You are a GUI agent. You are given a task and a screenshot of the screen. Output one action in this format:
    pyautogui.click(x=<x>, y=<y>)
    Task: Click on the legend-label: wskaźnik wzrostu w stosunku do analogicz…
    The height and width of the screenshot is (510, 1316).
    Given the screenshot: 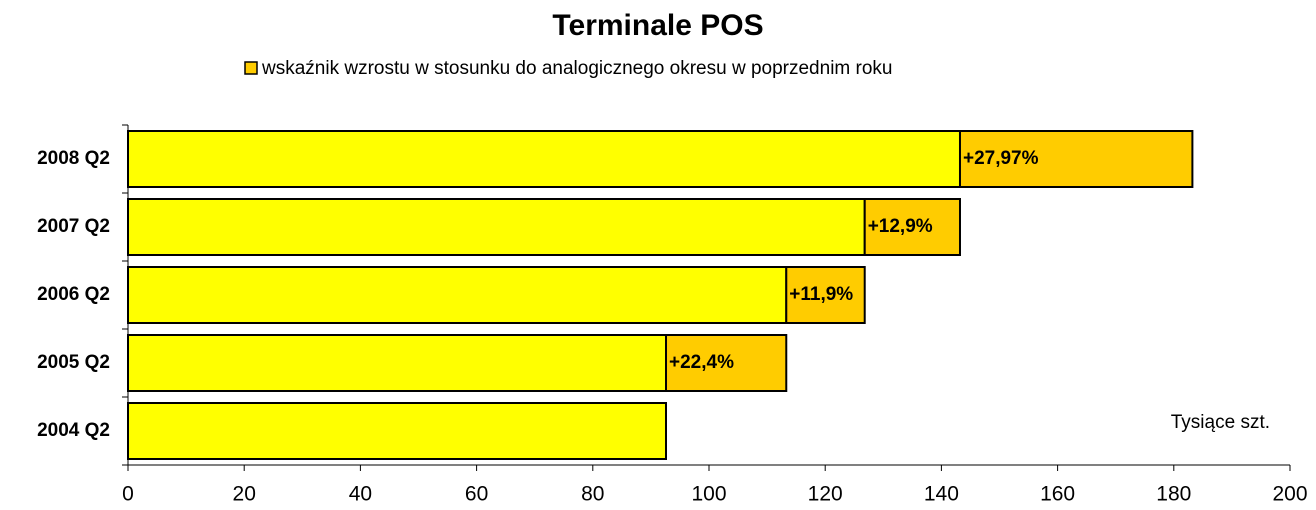 What is the action you would take?
    pyautogui.click(x=576, y=68)
    